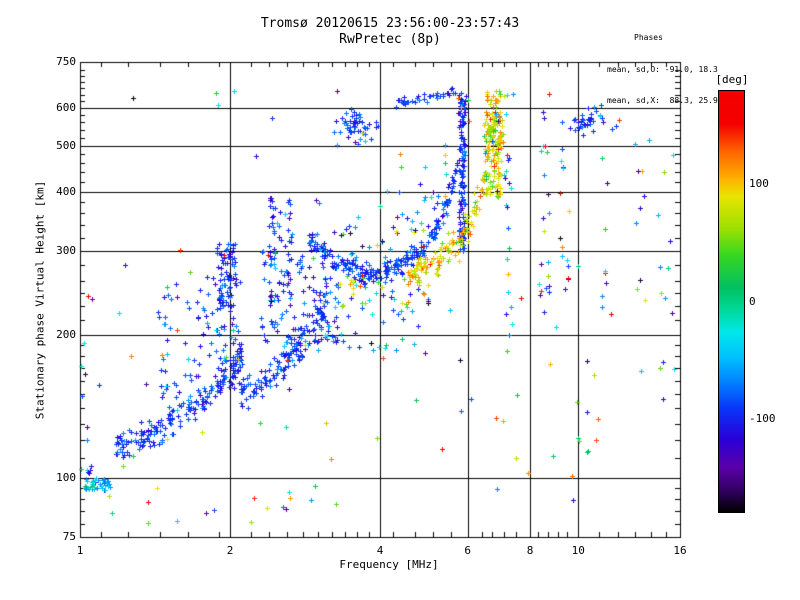 Image resolution: width=800 pixels, height=600 pixels. I want to click on y-tick-label: 200, so click(66, 334).